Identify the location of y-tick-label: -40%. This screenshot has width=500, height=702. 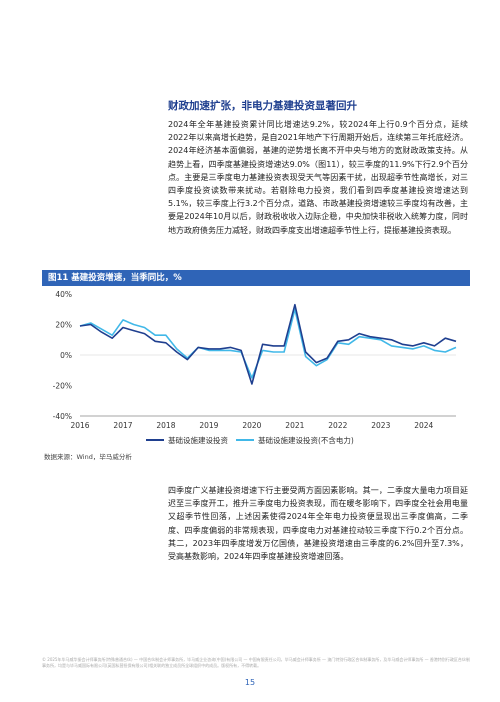
(62, 416).